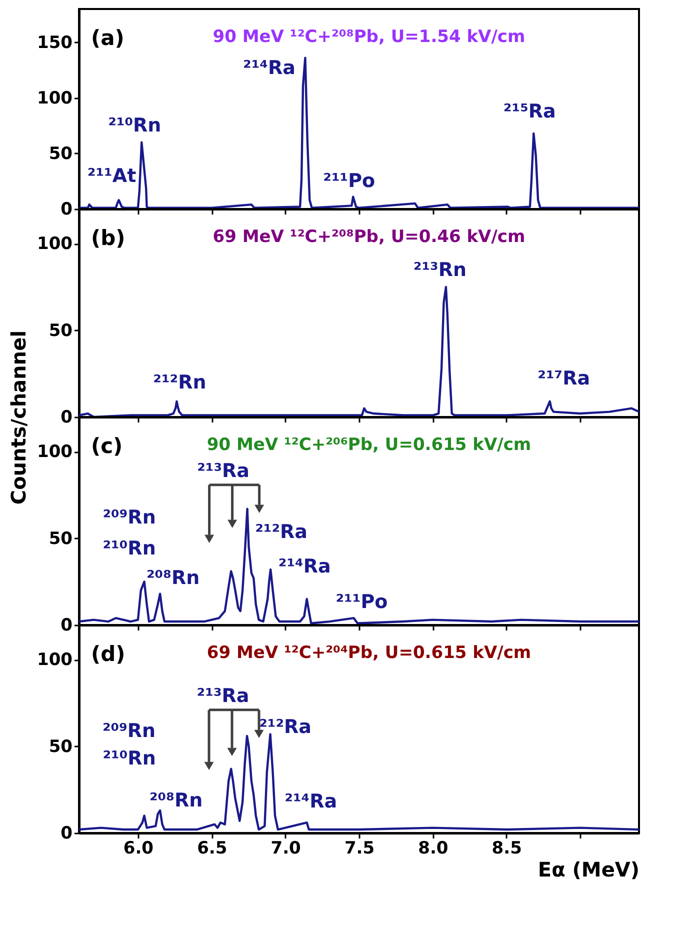  Describe the element at coordinates (286, 848) in the screenshot. I see `x-tick-label: 7.0` at that location.